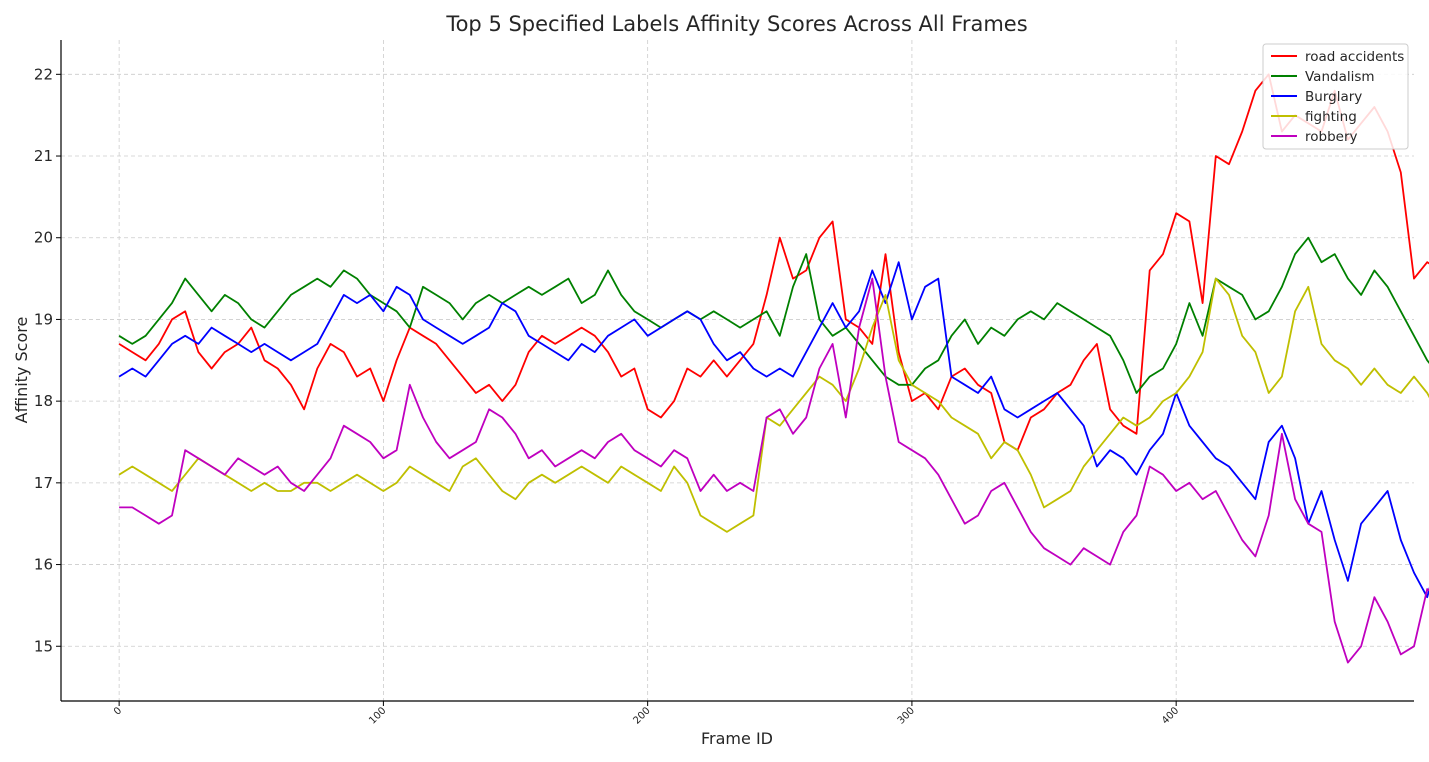 The width and height of the screenshot is (1429, 762). Describe the element at coordinates (1331, 117) in the screenshot. I see `legend-label-fighting: fighting` at that location.